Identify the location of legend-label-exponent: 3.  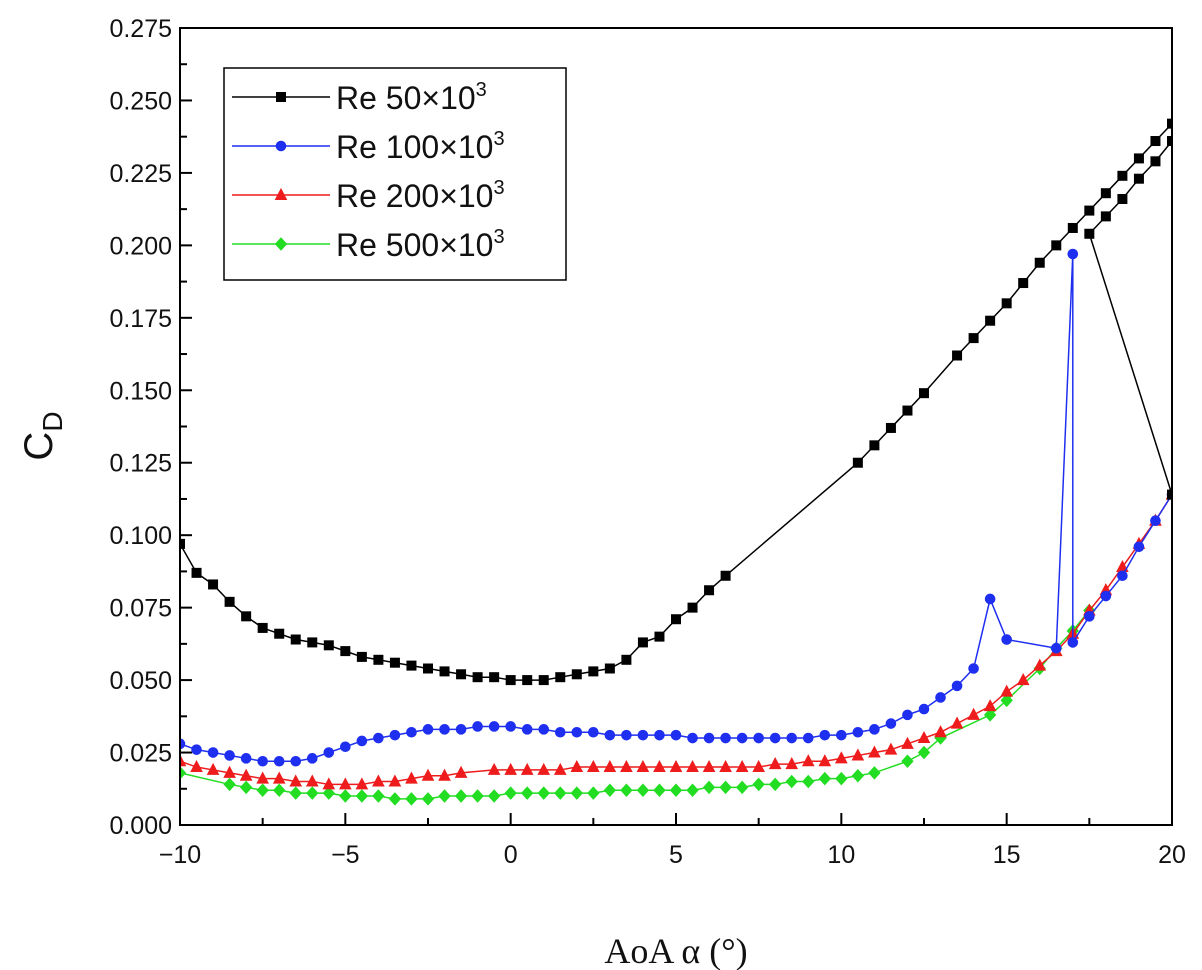
(498, 139).